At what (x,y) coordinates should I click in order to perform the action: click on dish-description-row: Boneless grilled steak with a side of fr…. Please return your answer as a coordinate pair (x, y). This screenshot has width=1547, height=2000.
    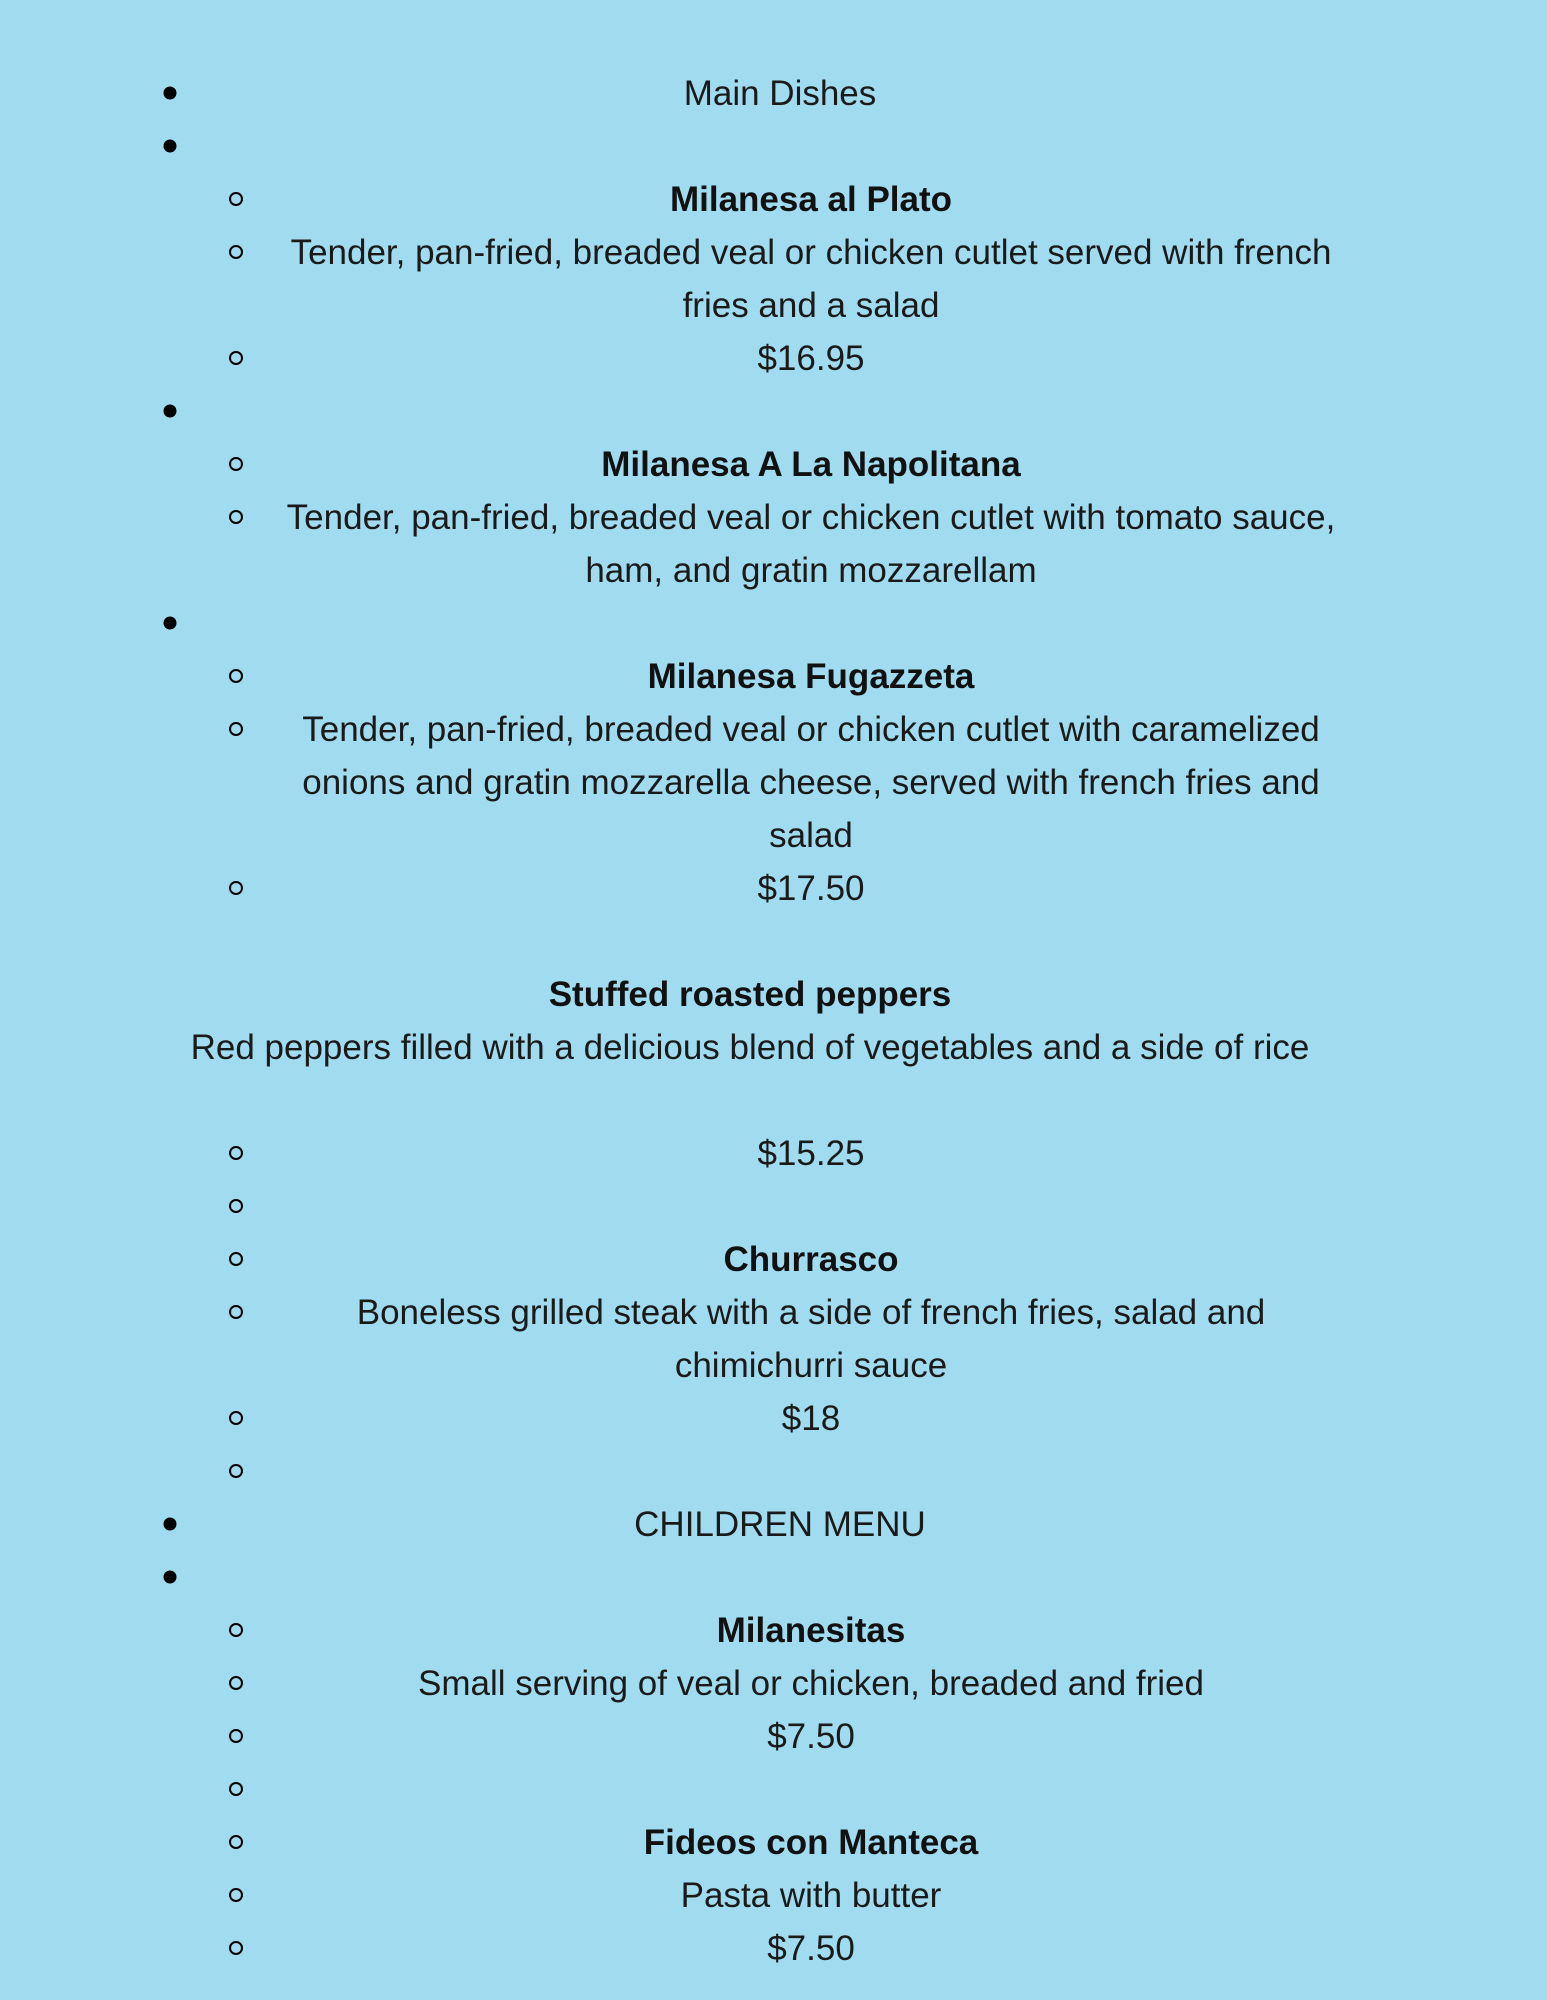
    Looking at the image, I should click on (773, 1339).